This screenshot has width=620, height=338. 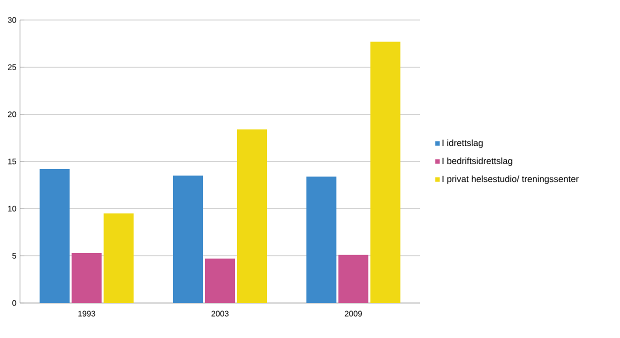 I want to click on legend-label: I idrettslag, so click(x=462, y=143).